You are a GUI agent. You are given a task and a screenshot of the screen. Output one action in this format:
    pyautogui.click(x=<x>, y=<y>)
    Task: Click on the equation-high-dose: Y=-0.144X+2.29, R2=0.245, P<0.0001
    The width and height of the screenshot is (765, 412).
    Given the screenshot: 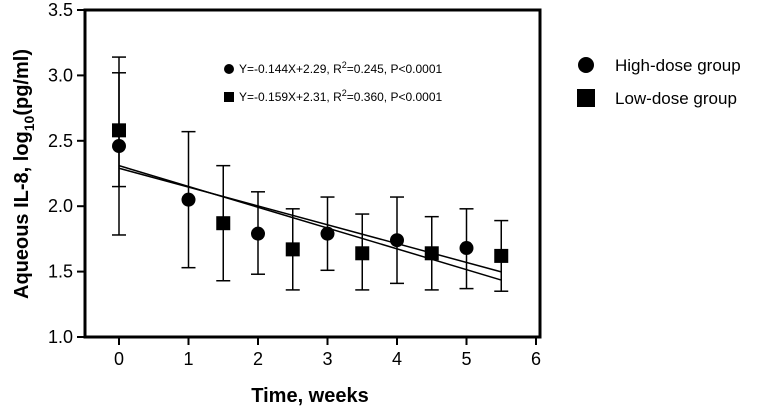 What is the action you would take?
    pyautogui.click(x=341, y=68)
    